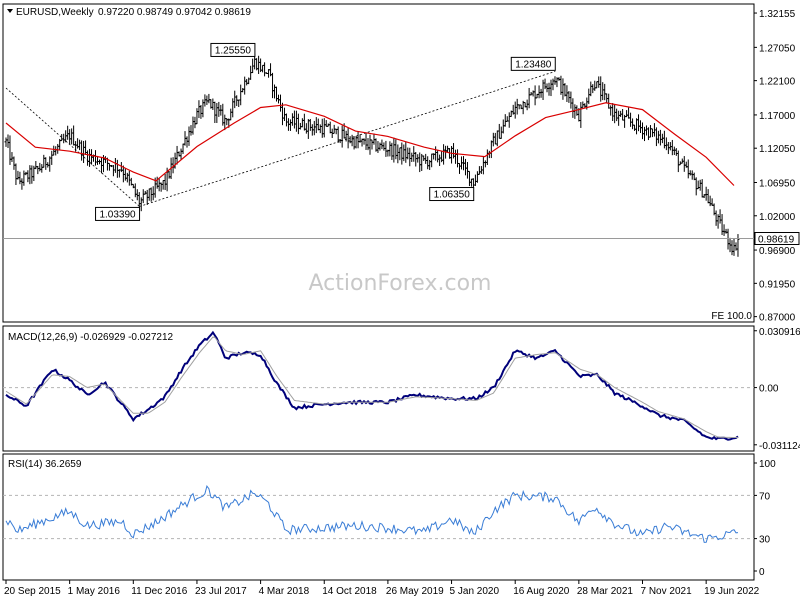 Image resolution: width=800 pixels, height=600 pixels. I want to click on macd-title: MACD(12,26,9) -0.026929 -0.027212, so click(91, 337).